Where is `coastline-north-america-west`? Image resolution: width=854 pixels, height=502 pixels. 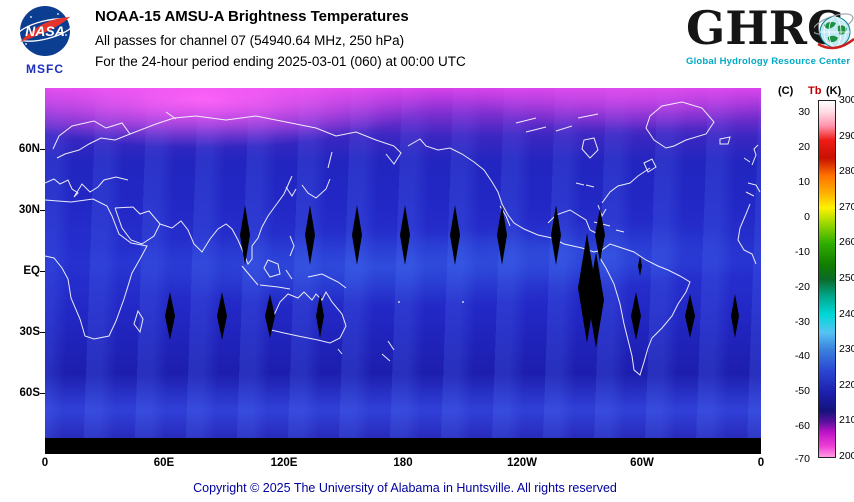 coastline-north-america-west is located at coordinates (505, 195).